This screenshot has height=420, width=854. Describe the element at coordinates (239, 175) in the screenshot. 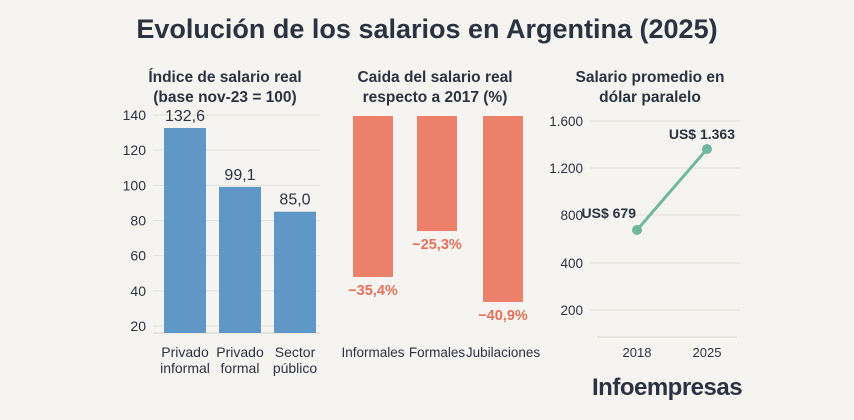

I see `data-label: 99,1` at that location.